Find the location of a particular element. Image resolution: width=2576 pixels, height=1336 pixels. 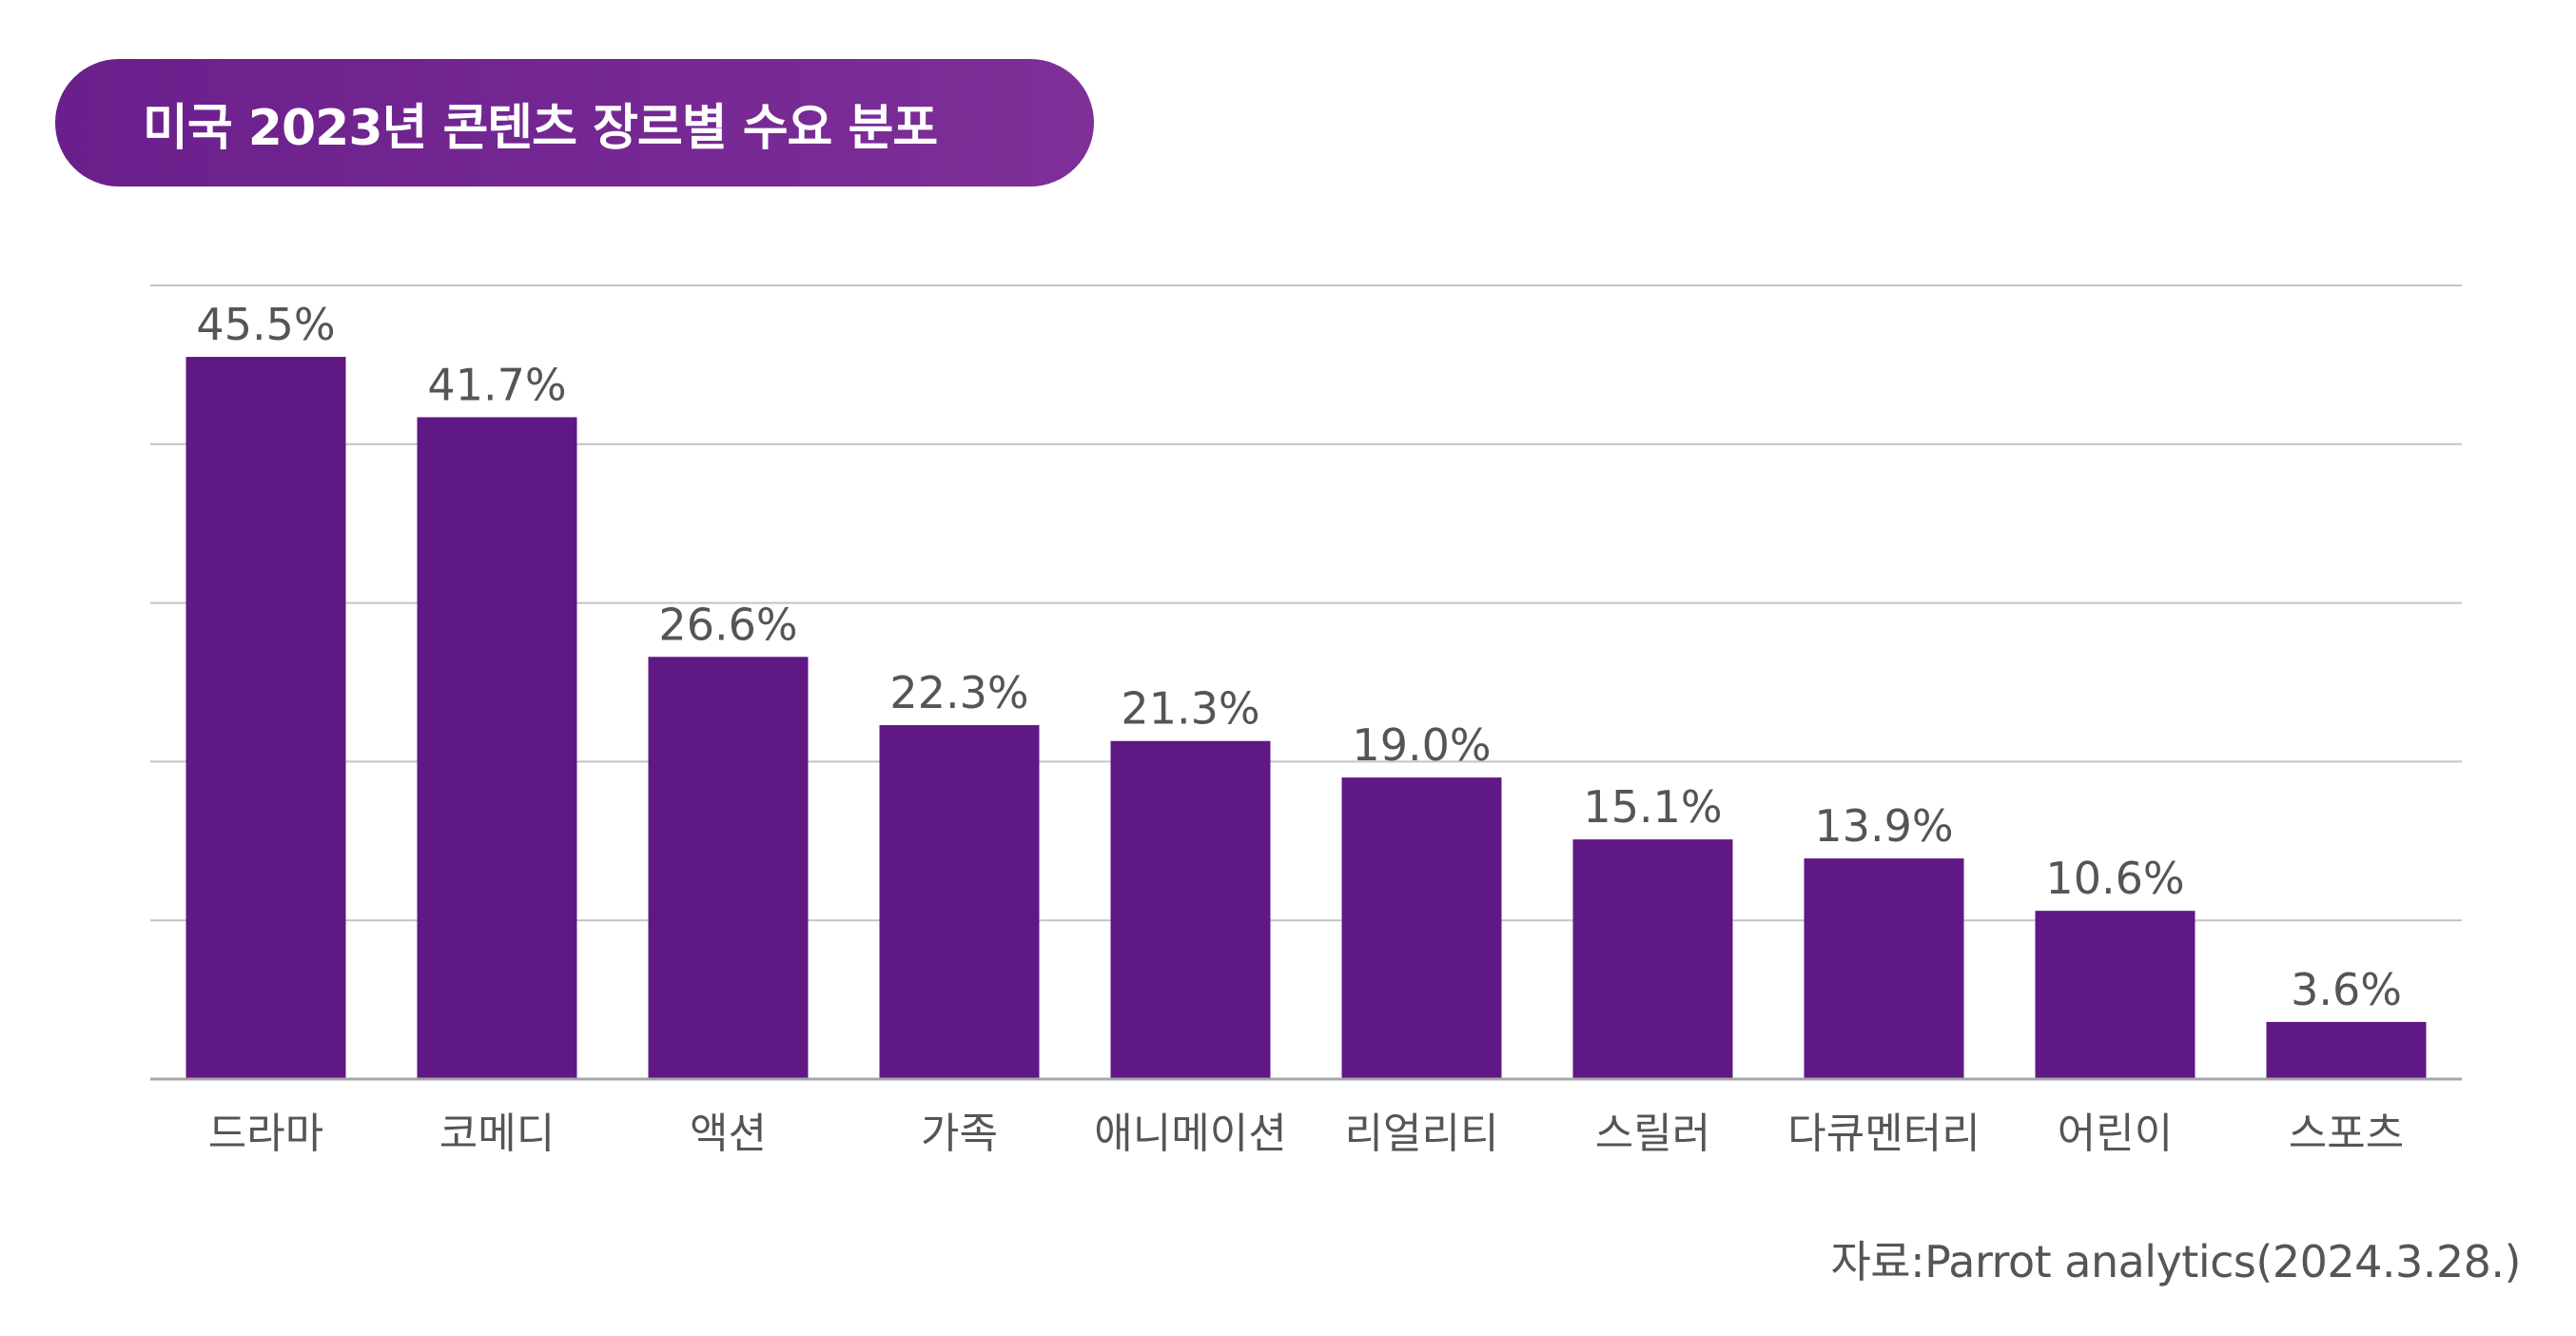

data-label: 45.5% is located at coordinates (265, 324).